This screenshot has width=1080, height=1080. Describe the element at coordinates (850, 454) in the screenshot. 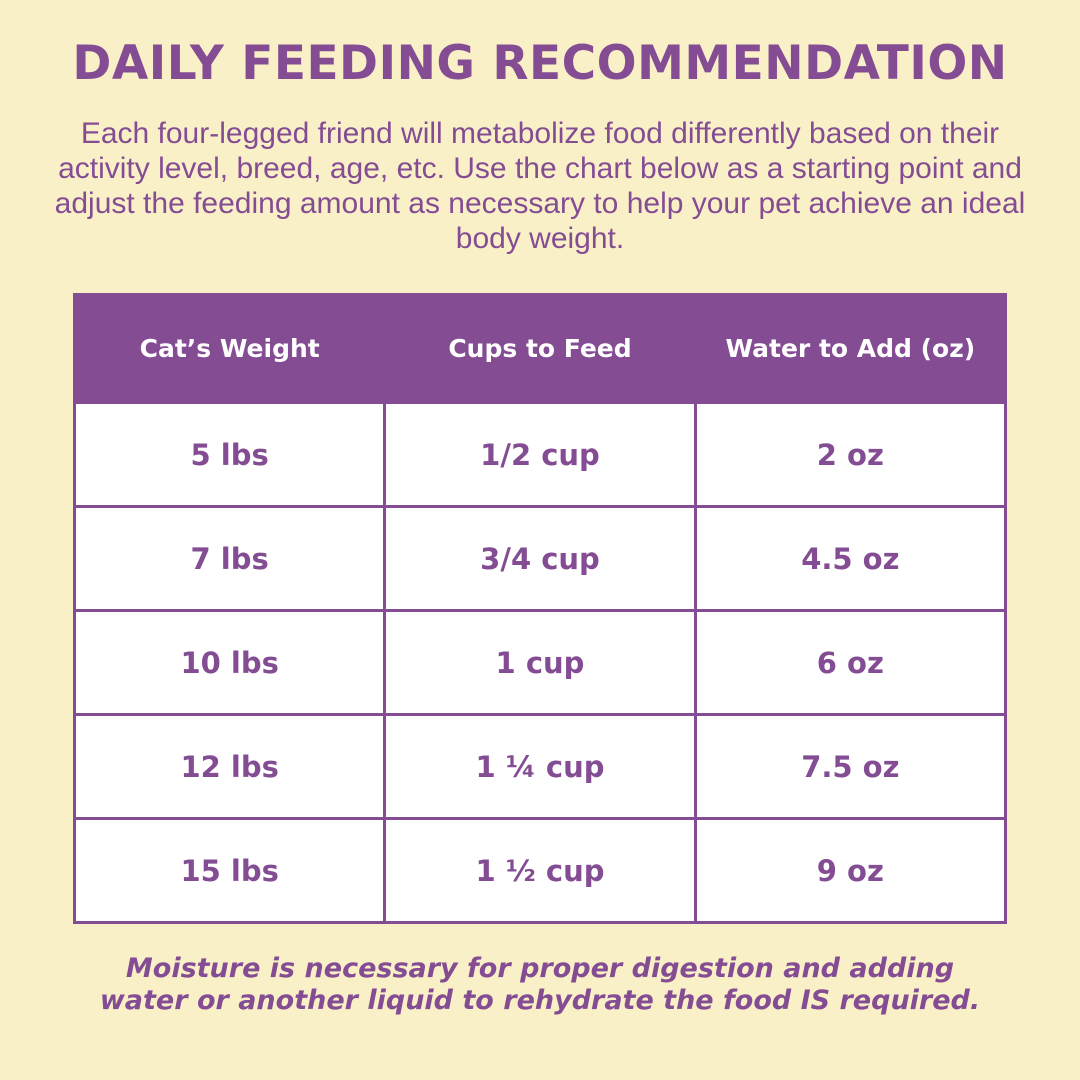

I see `cell-water: 2 oz` at that location.